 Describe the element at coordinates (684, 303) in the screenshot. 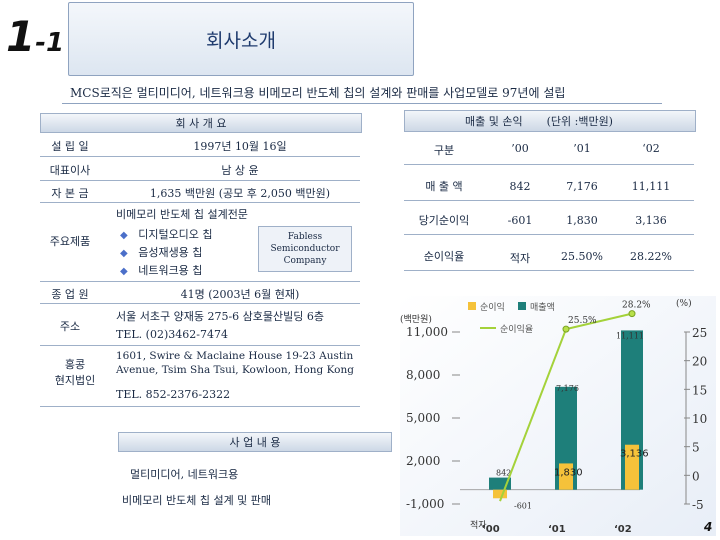

I see `y2-axis-label: (%)` at that location.